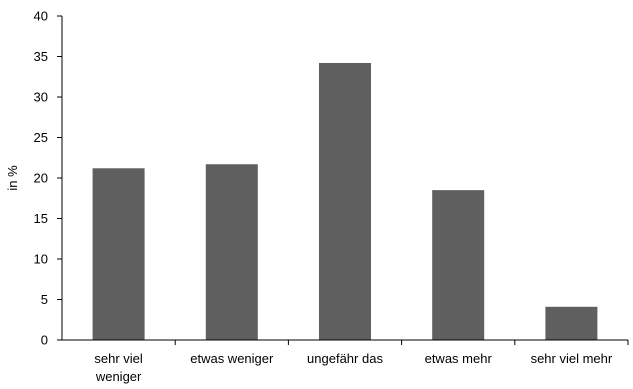 This screenshot has width=633, height=389. What do you see at coordinates (41, 56) in the screenshot?
I see `y-tick-label: 35` at bounding box center [41, 56].